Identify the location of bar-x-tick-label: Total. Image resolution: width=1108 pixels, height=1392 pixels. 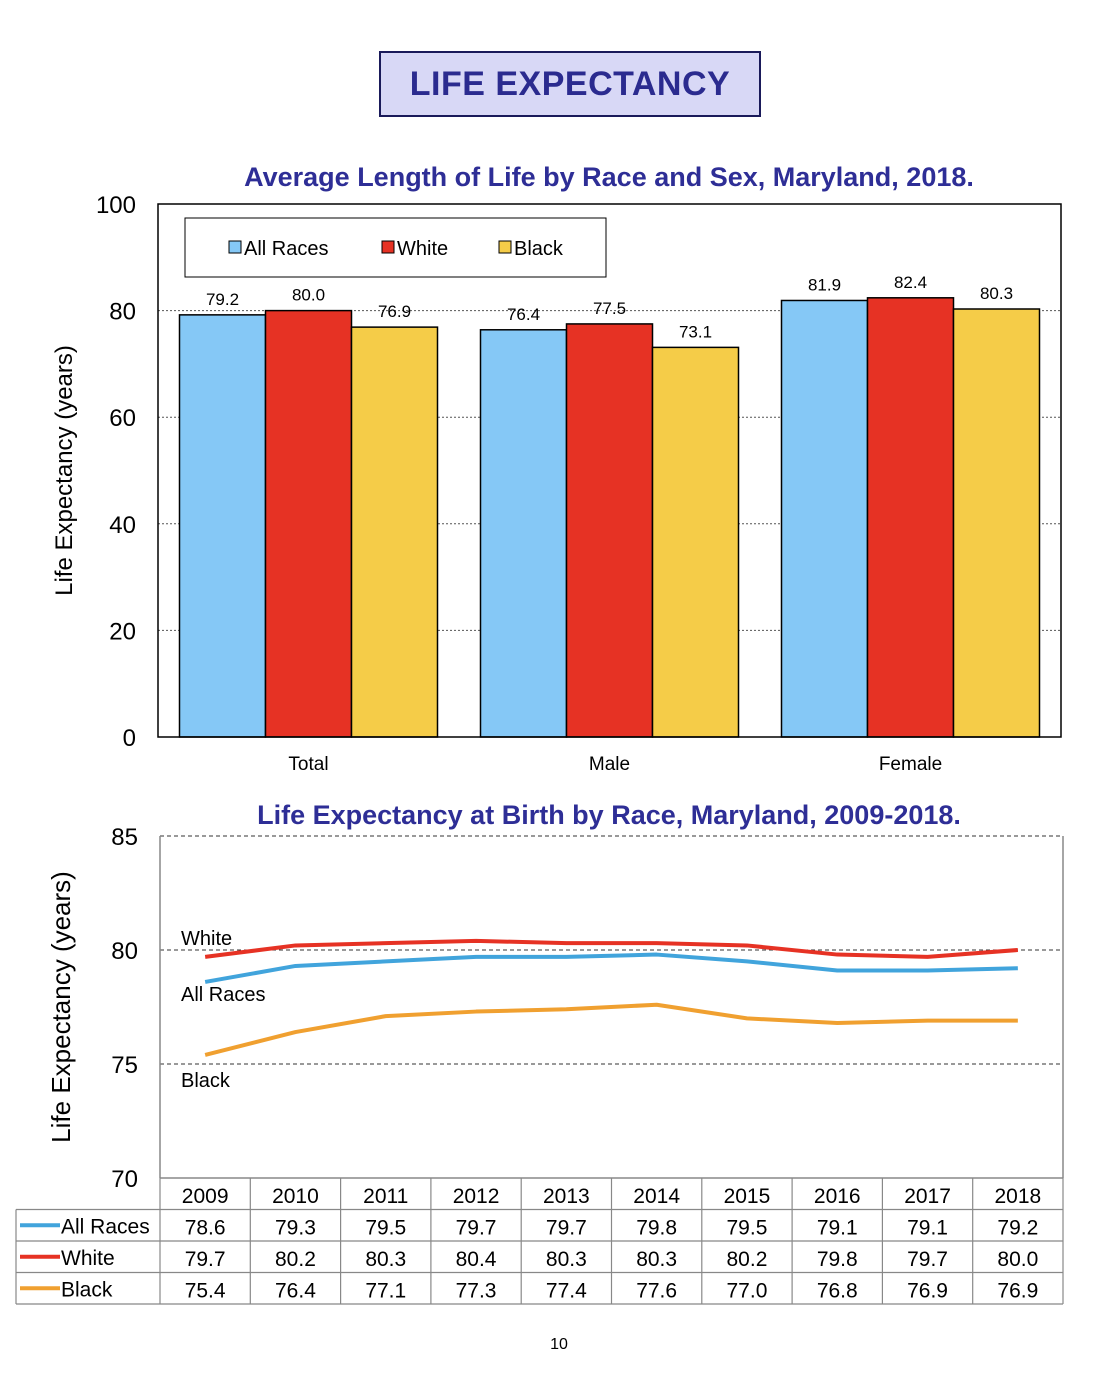
(308, 764).